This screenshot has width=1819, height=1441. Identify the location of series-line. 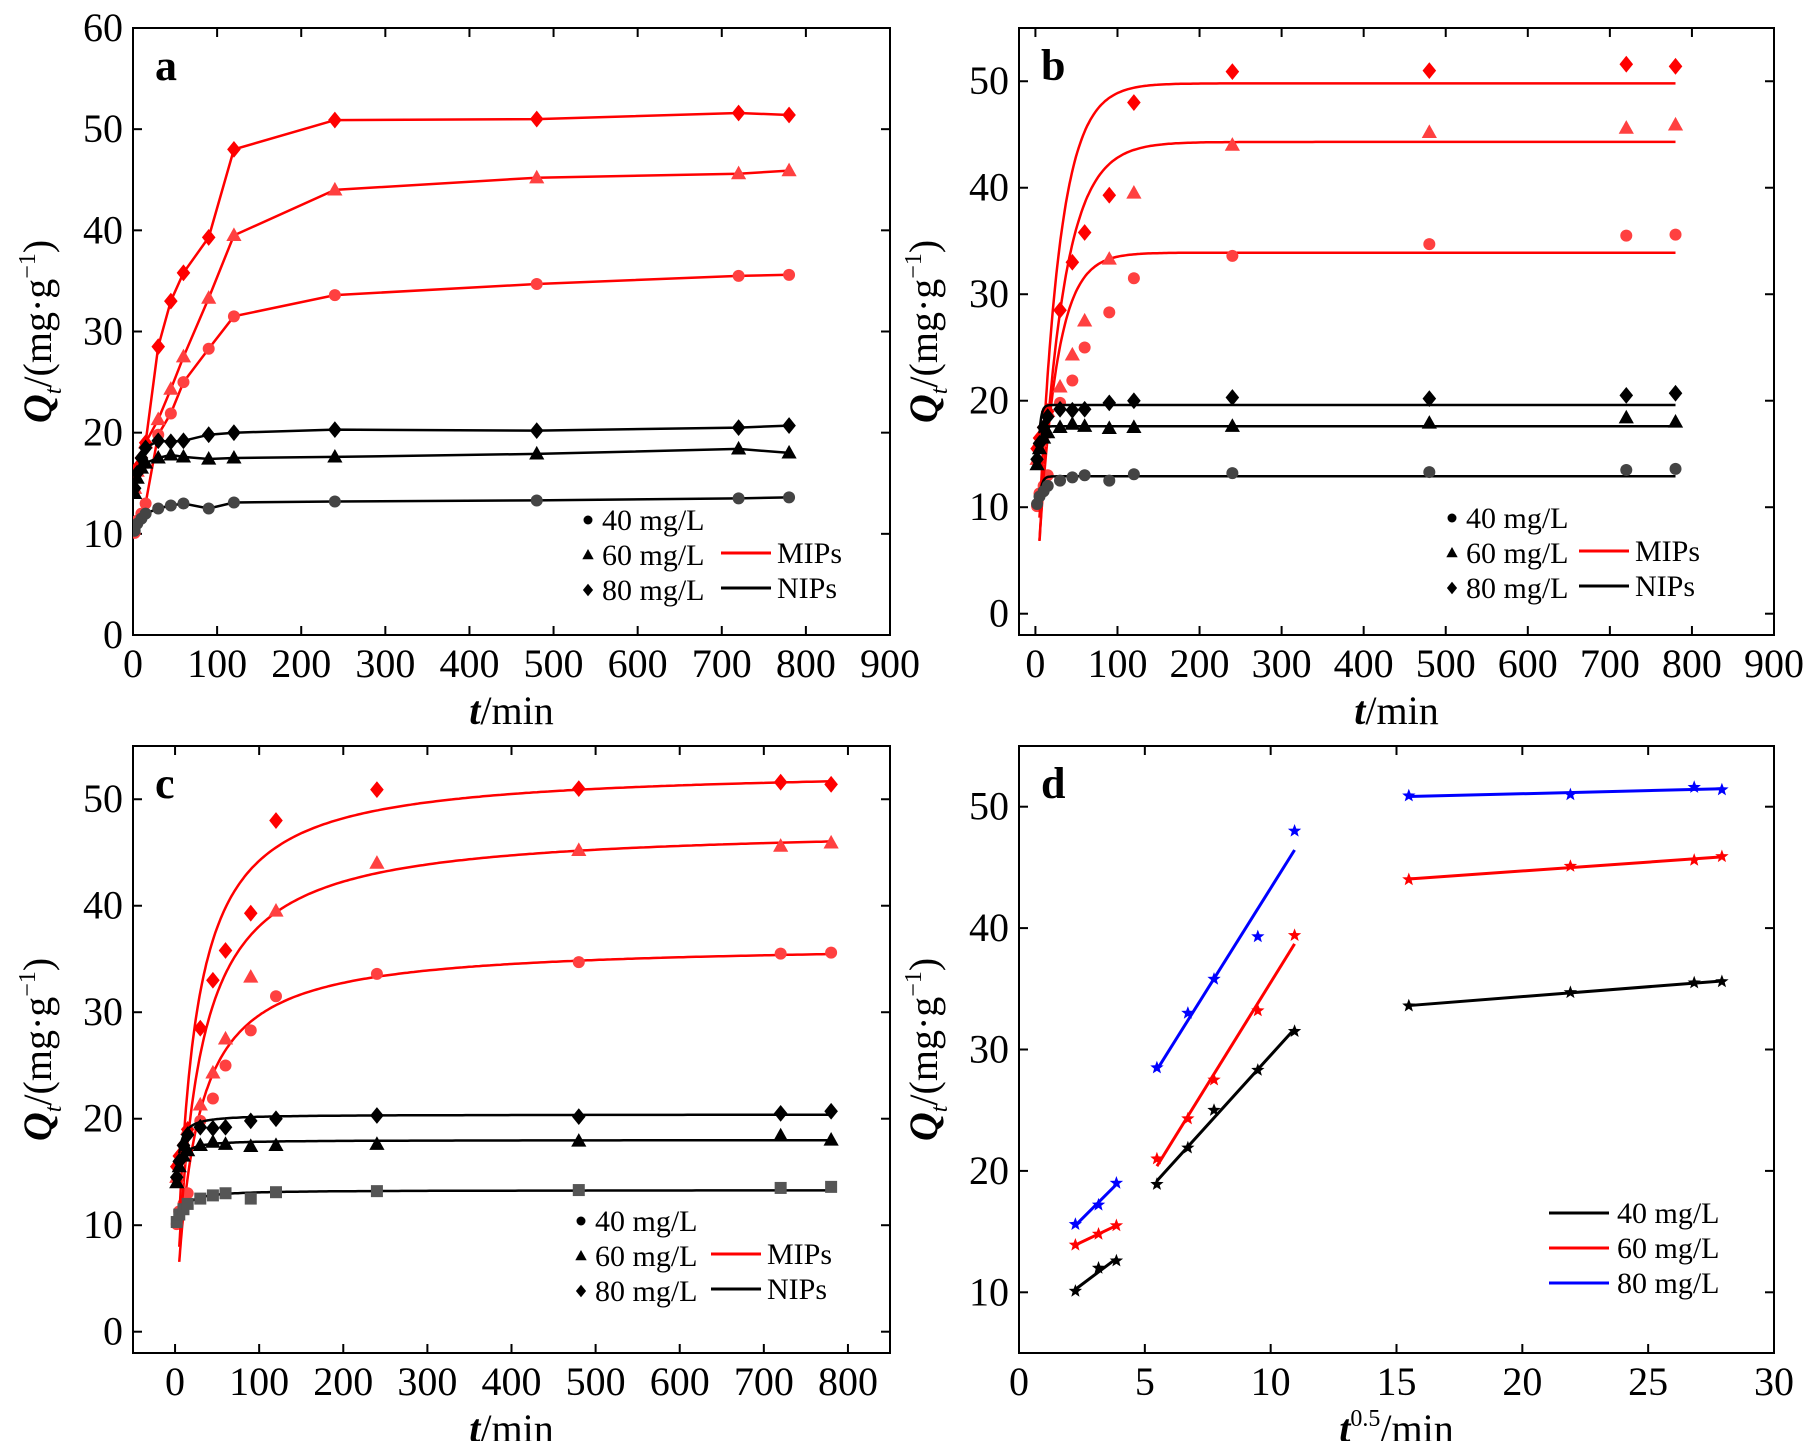
(461, 295).